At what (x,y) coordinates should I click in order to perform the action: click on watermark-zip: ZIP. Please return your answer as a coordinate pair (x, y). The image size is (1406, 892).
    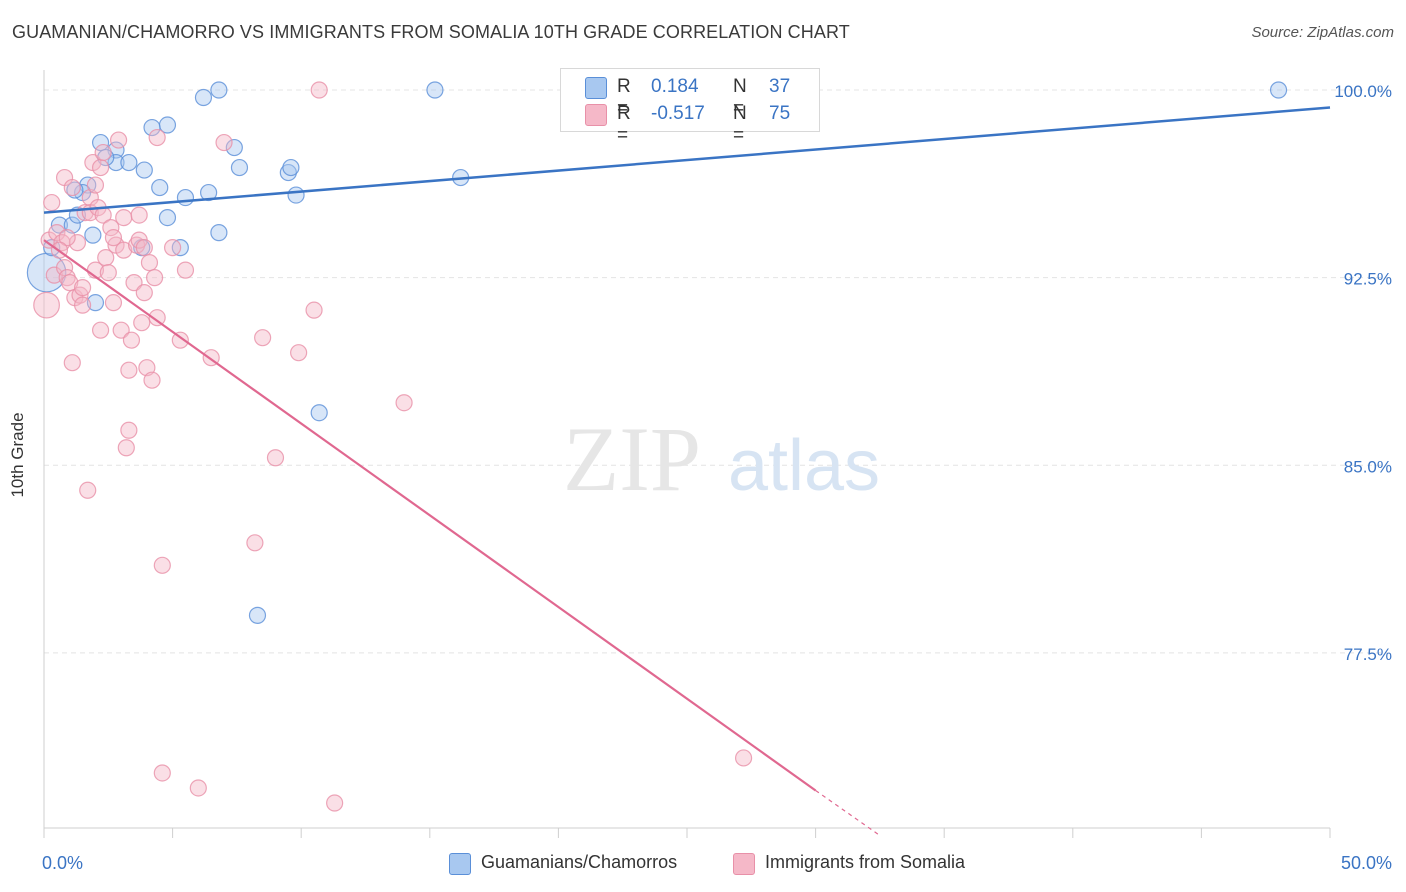
    Looking at the image, I should click on (632, 459).